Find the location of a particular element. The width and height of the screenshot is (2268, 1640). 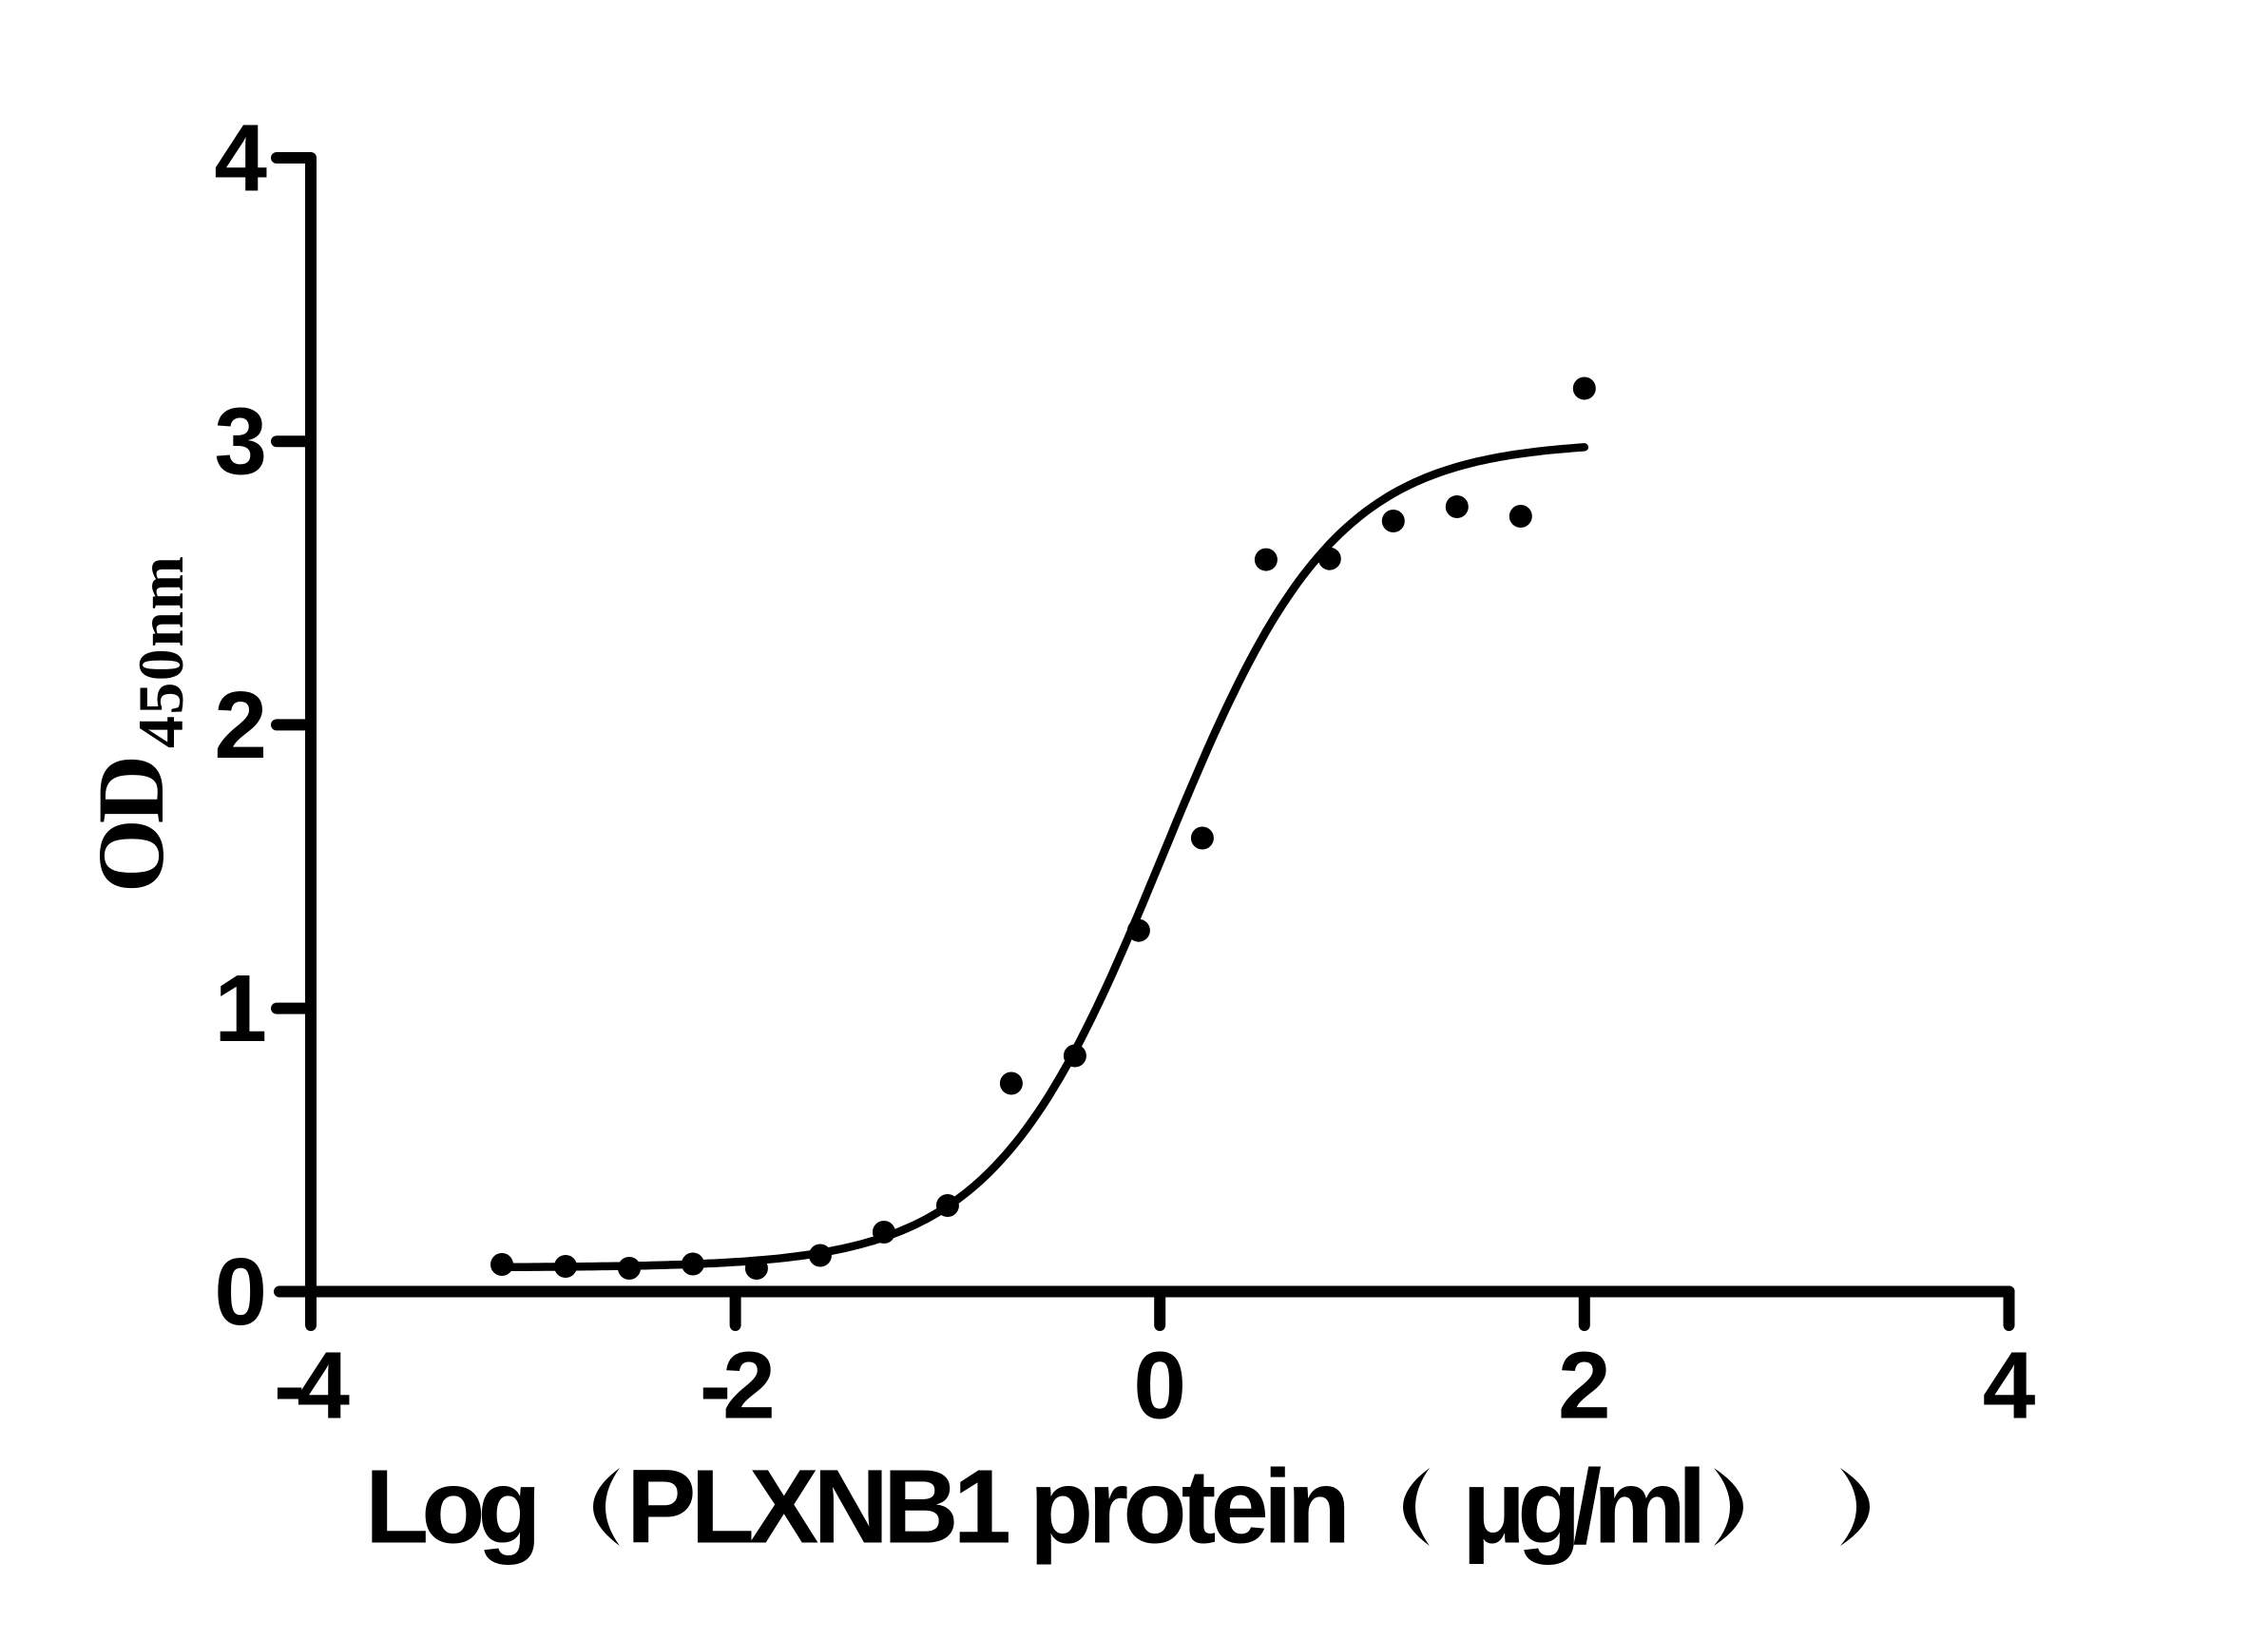

svg-text: -4 is located at coordinates (312, 1386).